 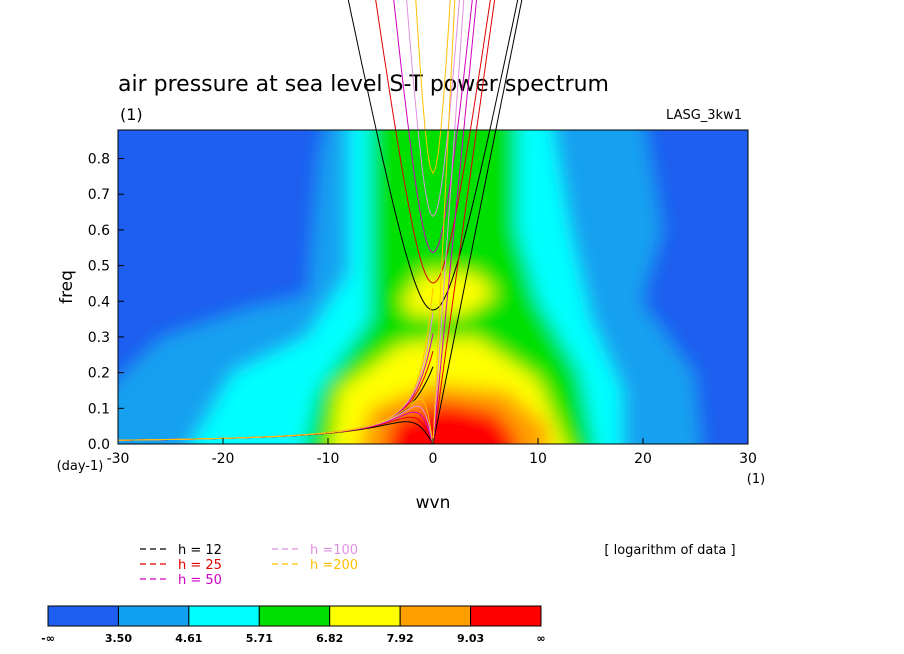 I want to click on x-tick-label: 10, so click(x=538, y=459).